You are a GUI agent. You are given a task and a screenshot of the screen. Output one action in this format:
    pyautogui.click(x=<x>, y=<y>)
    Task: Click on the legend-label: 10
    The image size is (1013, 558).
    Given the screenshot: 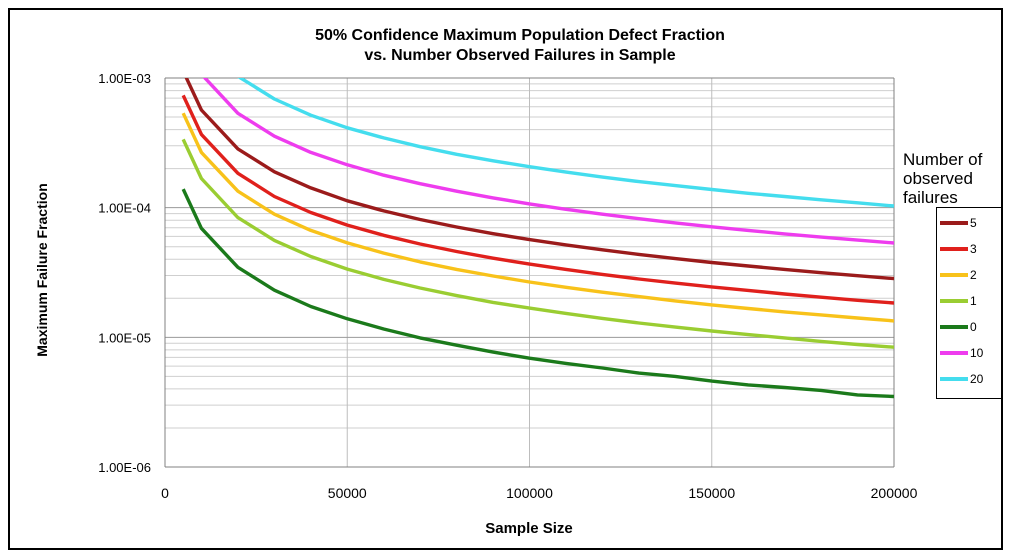 What is the action you would take?
    pyautogui.click(x=977, y=353)
    